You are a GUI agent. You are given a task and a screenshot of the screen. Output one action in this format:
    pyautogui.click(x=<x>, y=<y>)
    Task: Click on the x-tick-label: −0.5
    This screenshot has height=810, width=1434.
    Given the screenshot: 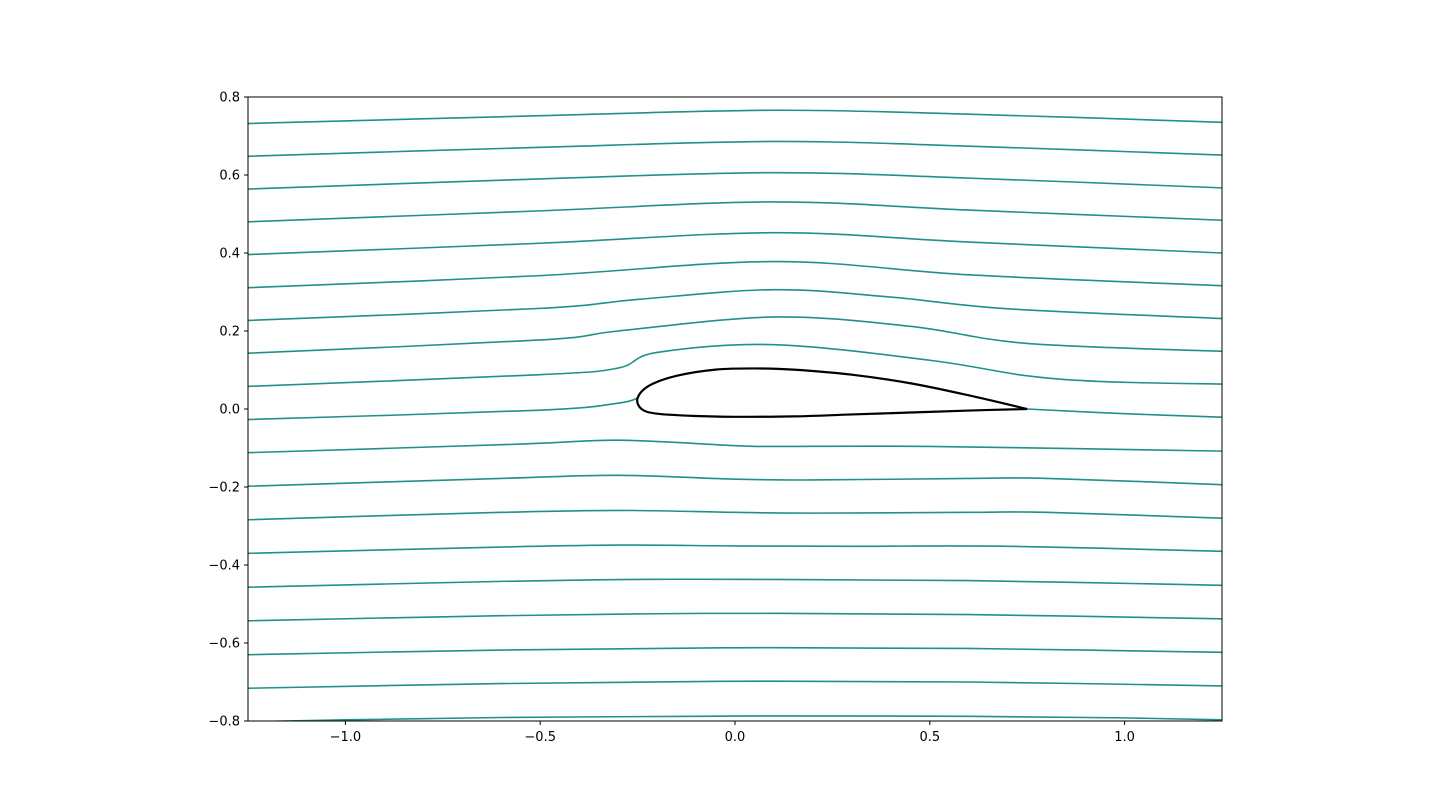 What is the action you would take?
    pyautogui.click(x=540, y=737)
    